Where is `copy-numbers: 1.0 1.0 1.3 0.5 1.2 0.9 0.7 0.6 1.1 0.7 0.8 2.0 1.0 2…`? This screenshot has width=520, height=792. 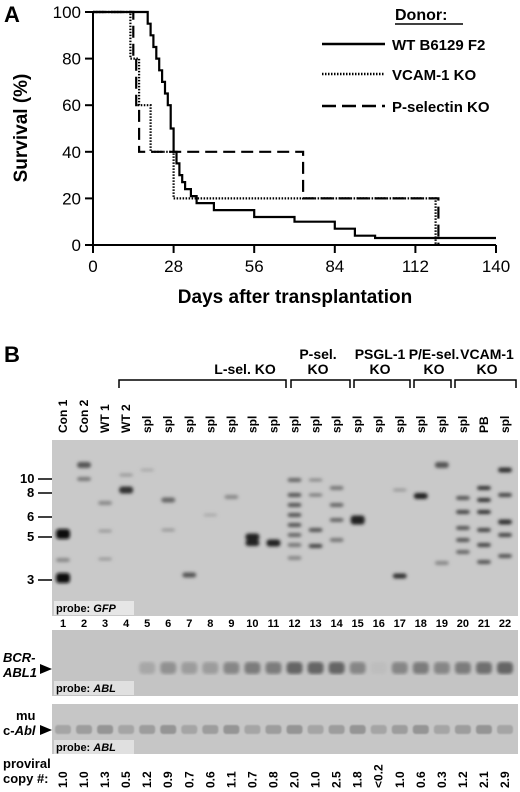
copy-numbers: 1.0 1.0 1.3 0.5 1.2 0.9 0.7 0.6 1.1 0.7 0.8 2.0 1.0 2… is located at coordinates (284, 776).